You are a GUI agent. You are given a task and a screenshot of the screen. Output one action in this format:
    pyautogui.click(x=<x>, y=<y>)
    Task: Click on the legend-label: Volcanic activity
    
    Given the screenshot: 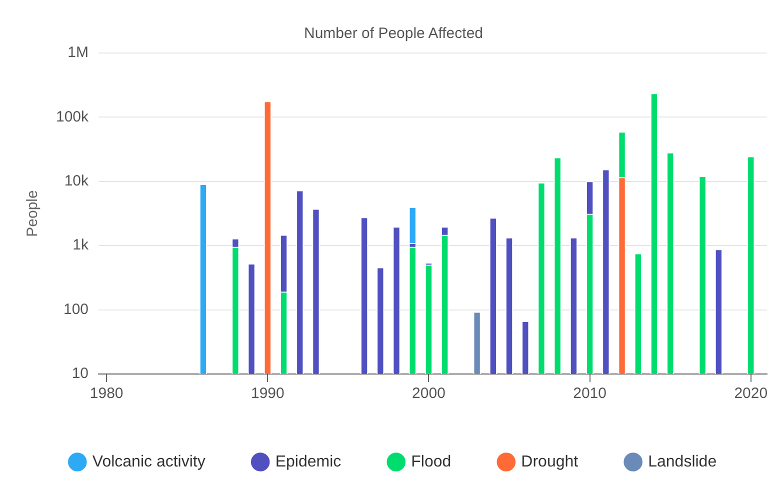 What is the action you would take?
    pyautogui.click(x=149, y=461)
    